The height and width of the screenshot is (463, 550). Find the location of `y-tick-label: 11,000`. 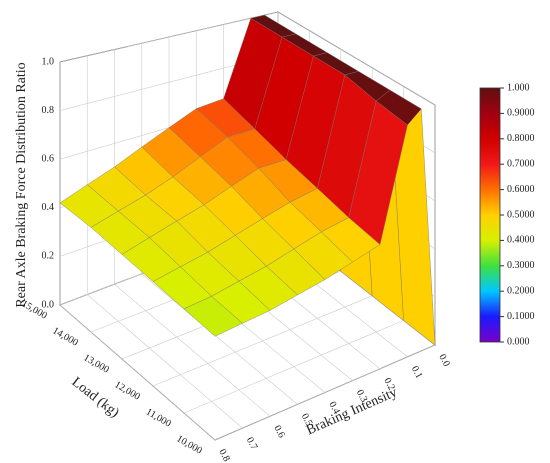

y-tick-label: 11,000 is located at coordinates (158, 417).